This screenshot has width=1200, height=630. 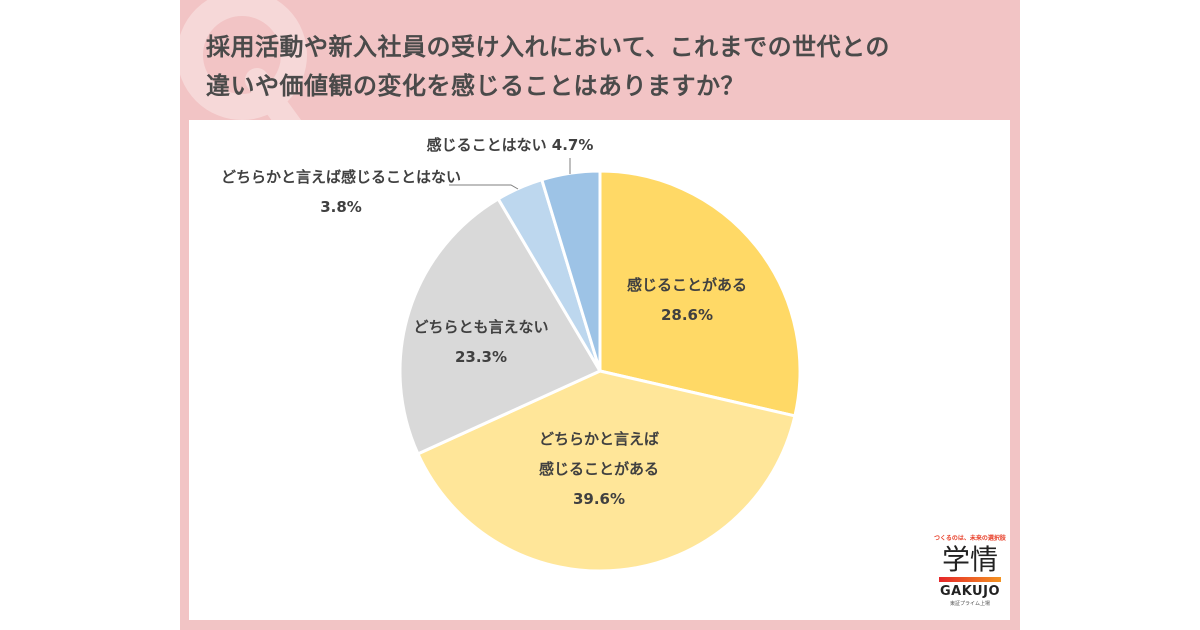 What do you see at coordinates (598, 469) in the screenshot?
I see `label-somewhat-feel: どちらかと言えば 感じることがある 39.6%` at bounding box center [598, 469].